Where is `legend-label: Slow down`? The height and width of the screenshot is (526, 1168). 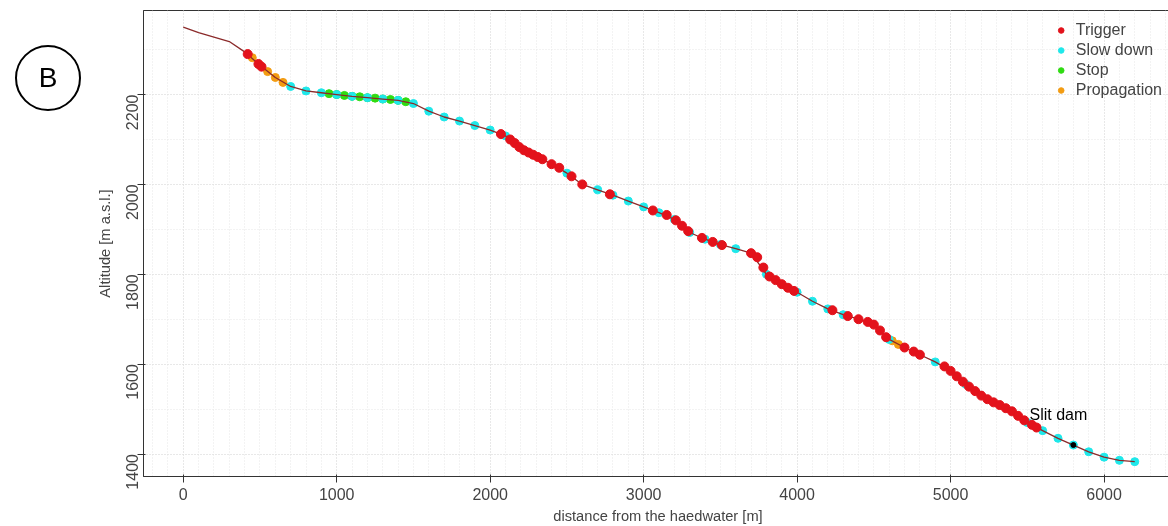 legend-label: Slow down is located at coordinates (1114, 50).